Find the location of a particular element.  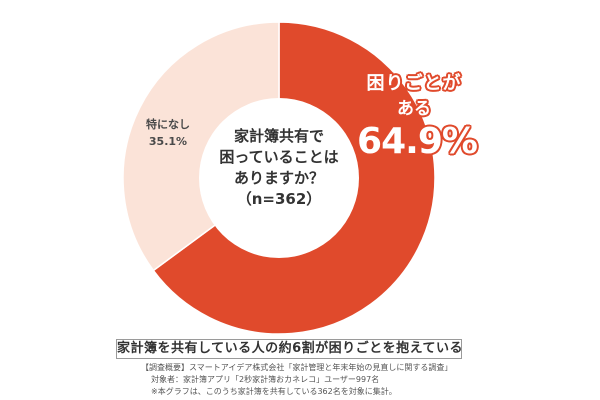

question-line-3: ありますか？ is located at coordinates (278, 178).